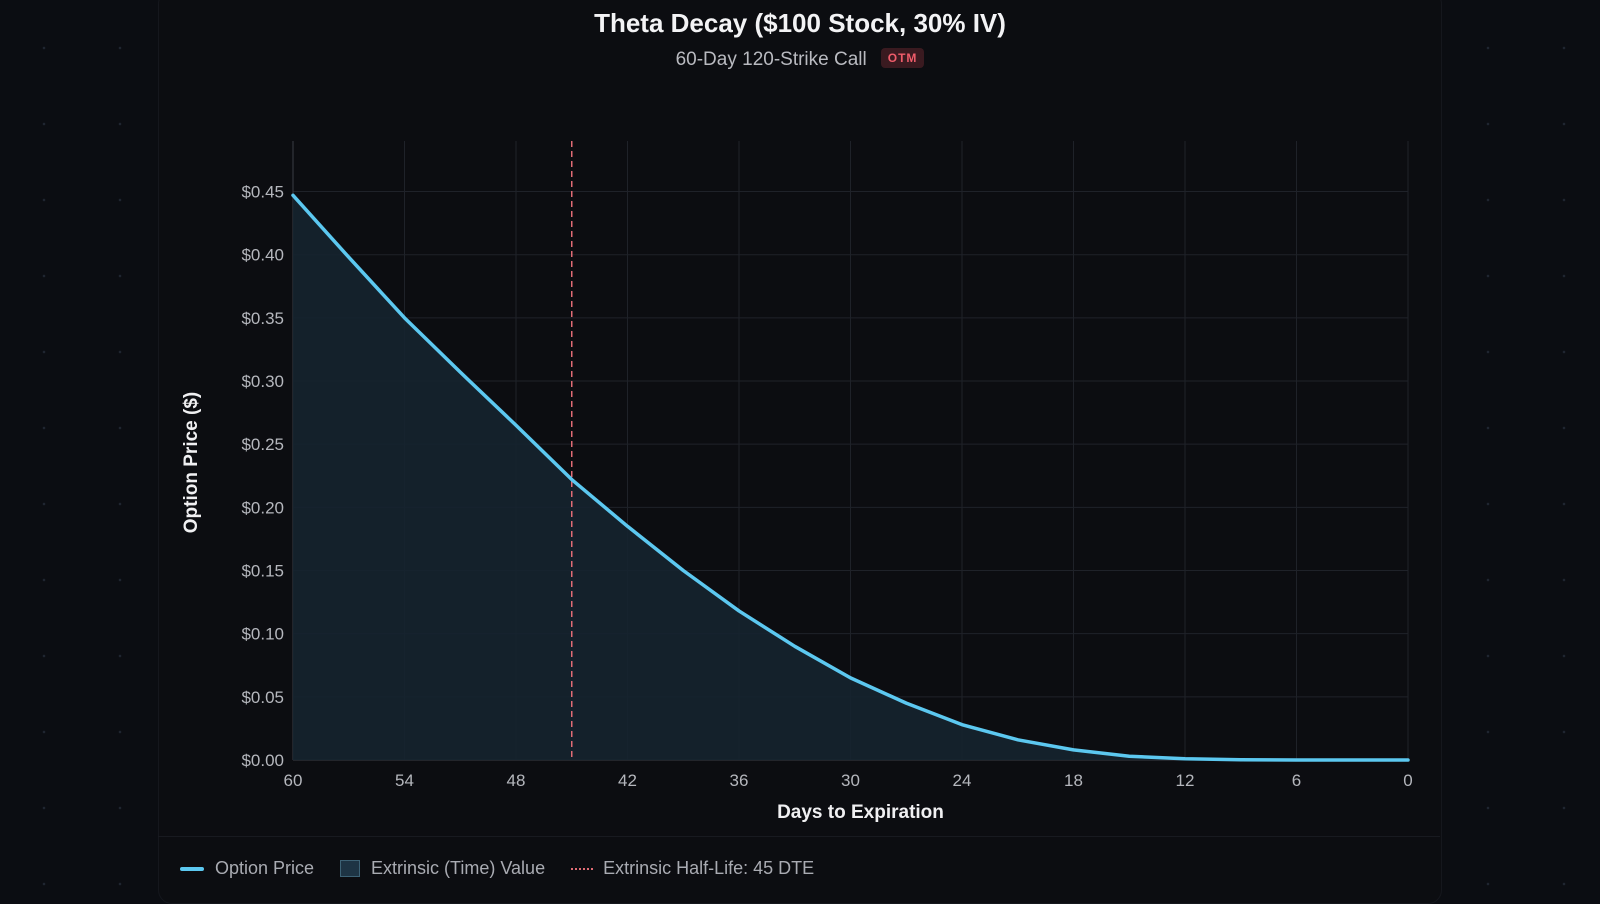 The height and width of the screenshot is (904, 1600). Describe the element at coordinates (1073, 780) in the screenshot. I see `x-tick-label: 18` at that location.